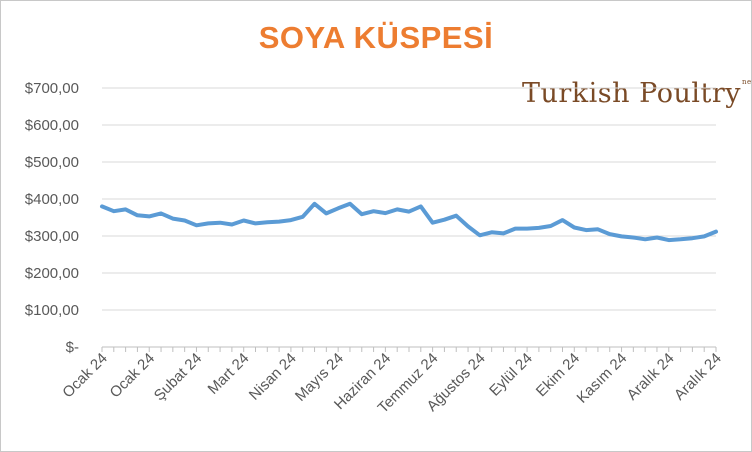  What do you see at coordinates (602, 378) in the screenshot?
I see `x-tick-label: Kasım 24` at bounding box center [602, 378].